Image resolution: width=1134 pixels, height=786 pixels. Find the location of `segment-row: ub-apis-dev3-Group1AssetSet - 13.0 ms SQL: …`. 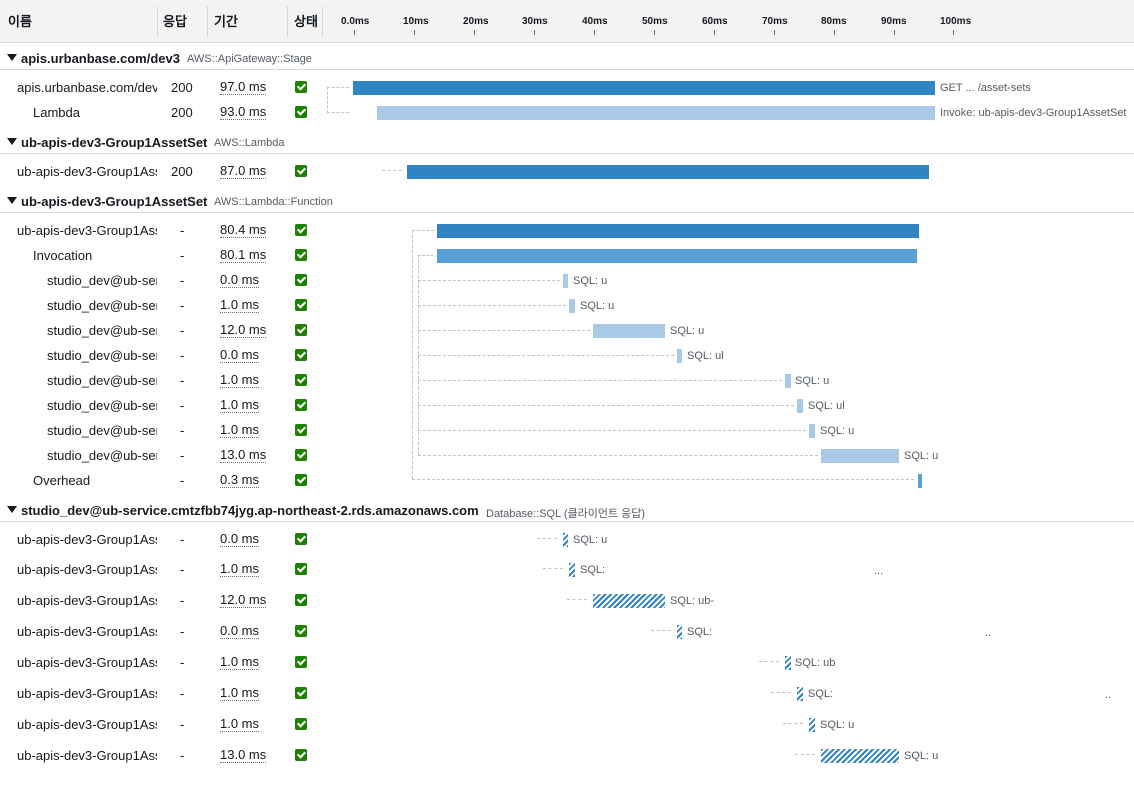

segment-row: ub-apis-dev3-Group1AssetSet - 13.0 ms SQL: … is located at coordinates (567, 755).